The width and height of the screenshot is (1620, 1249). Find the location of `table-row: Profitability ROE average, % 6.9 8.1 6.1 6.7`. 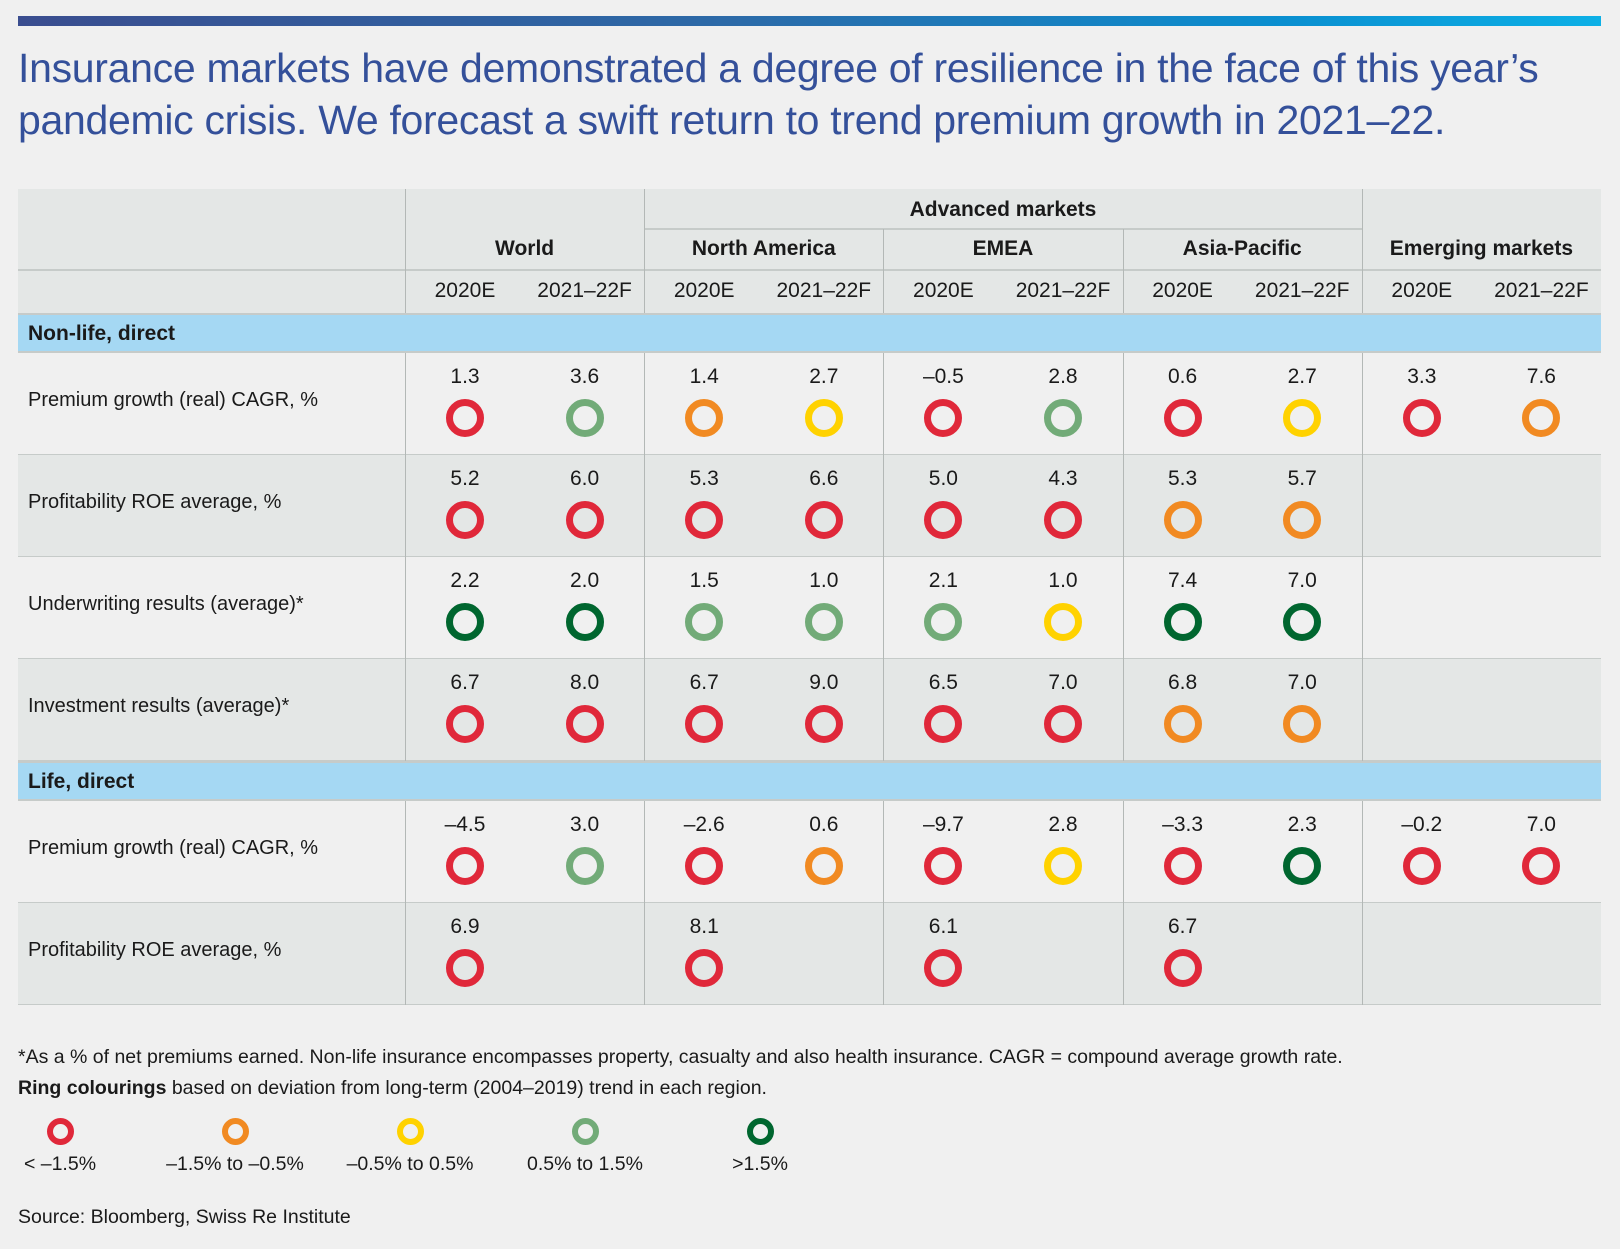

table-row: Profitability ROE average, % 6.9 8.1 6.1 6.7 is located at coordinates (809, 954).